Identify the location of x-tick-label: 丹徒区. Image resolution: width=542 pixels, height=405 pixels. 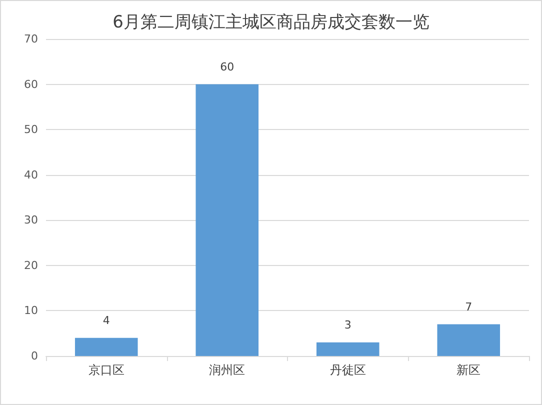
(348, 370).